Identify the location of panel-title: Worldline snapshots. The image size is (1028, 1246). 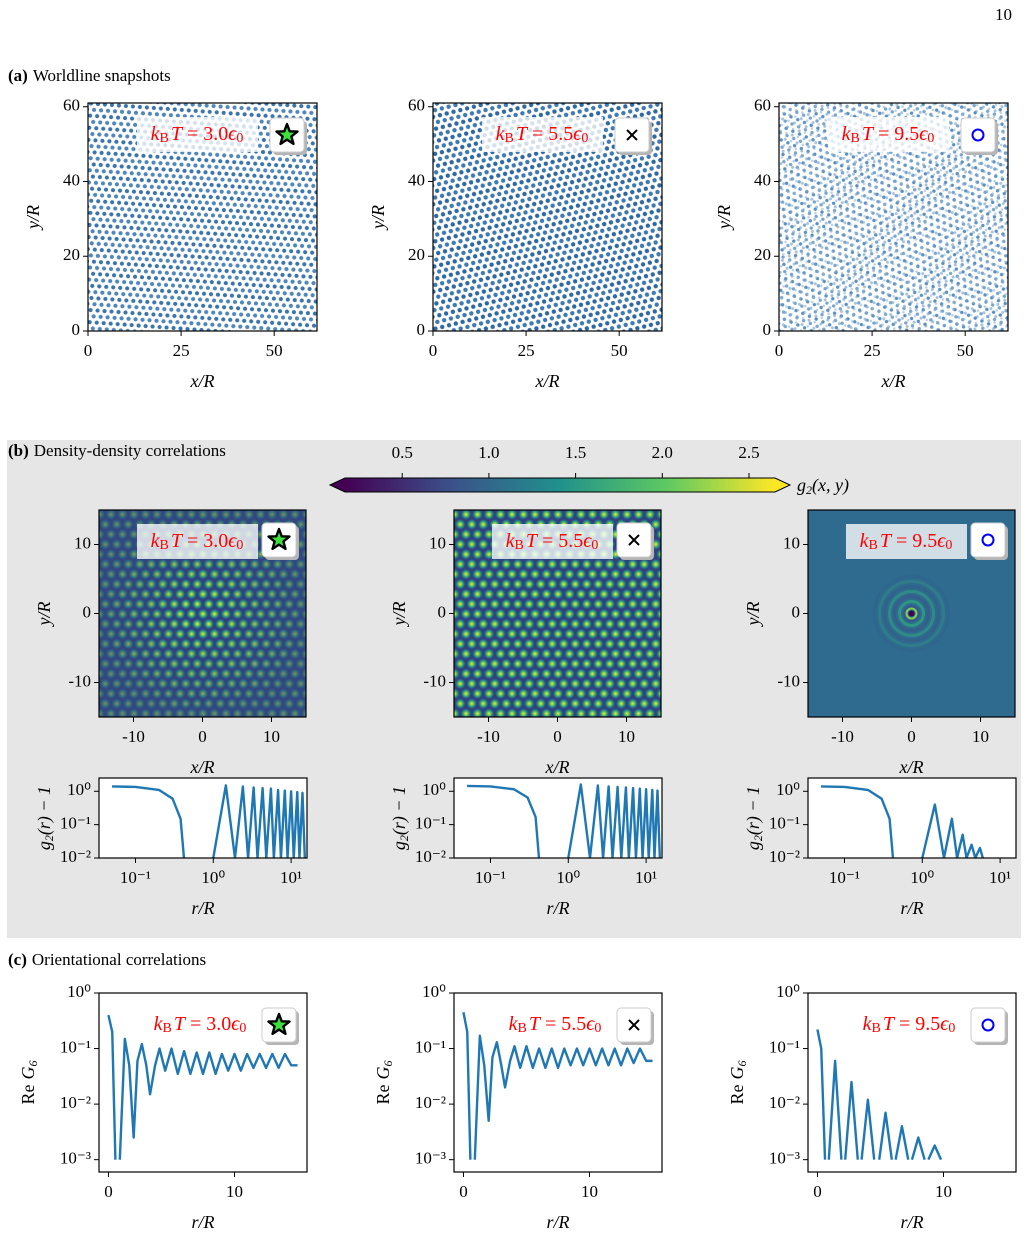
(102, 75).